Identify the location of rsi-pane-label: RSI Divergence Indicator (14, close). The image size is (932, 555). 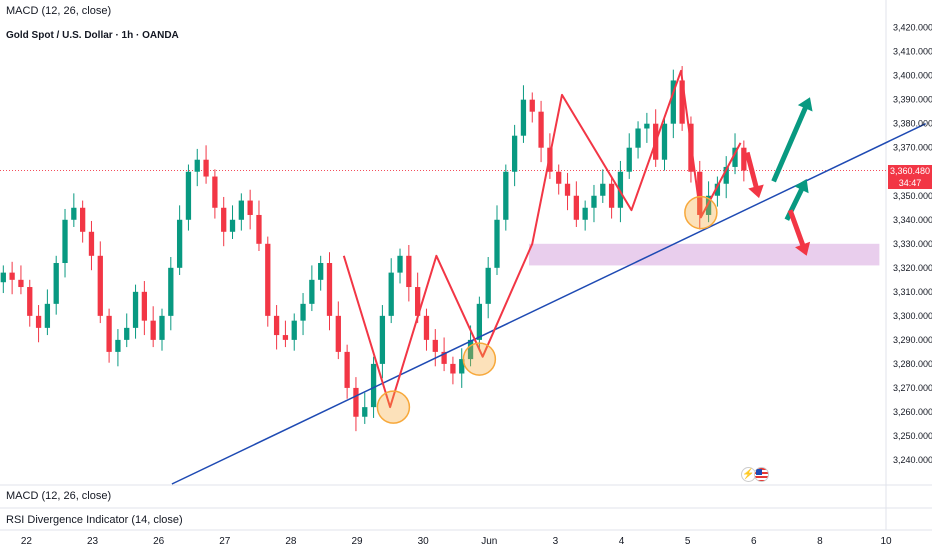
(94, 520).